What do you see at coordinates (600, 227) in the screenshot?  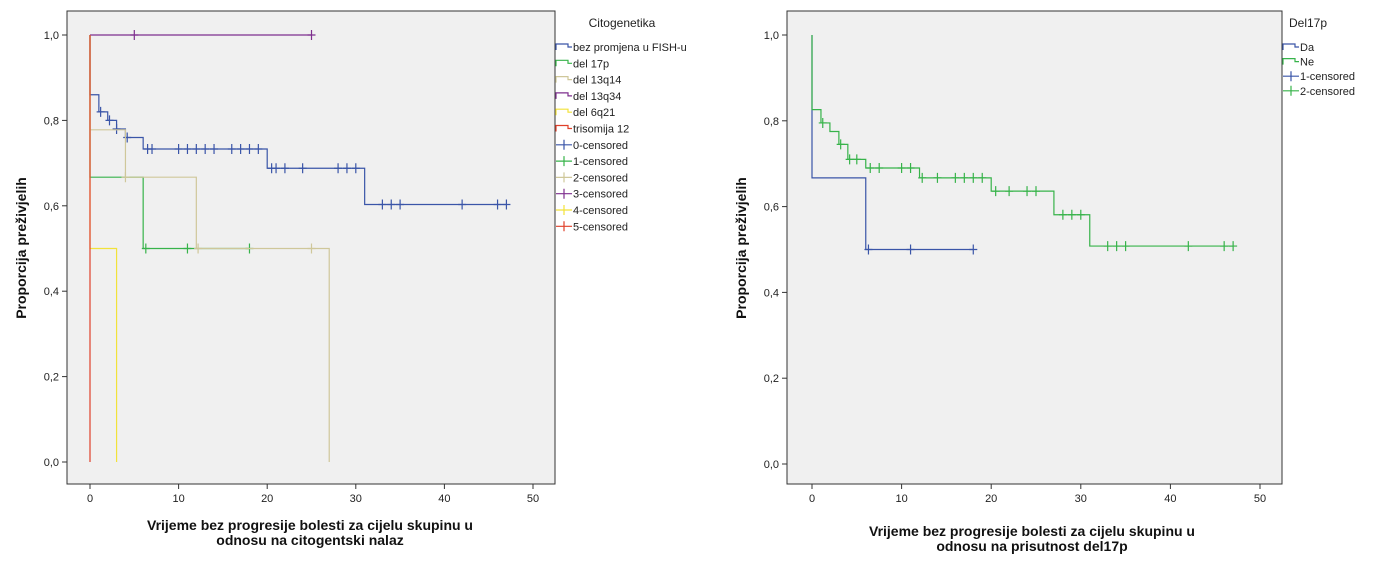 I see `legend-label: 5-censored` at bounding box center [600, 227].